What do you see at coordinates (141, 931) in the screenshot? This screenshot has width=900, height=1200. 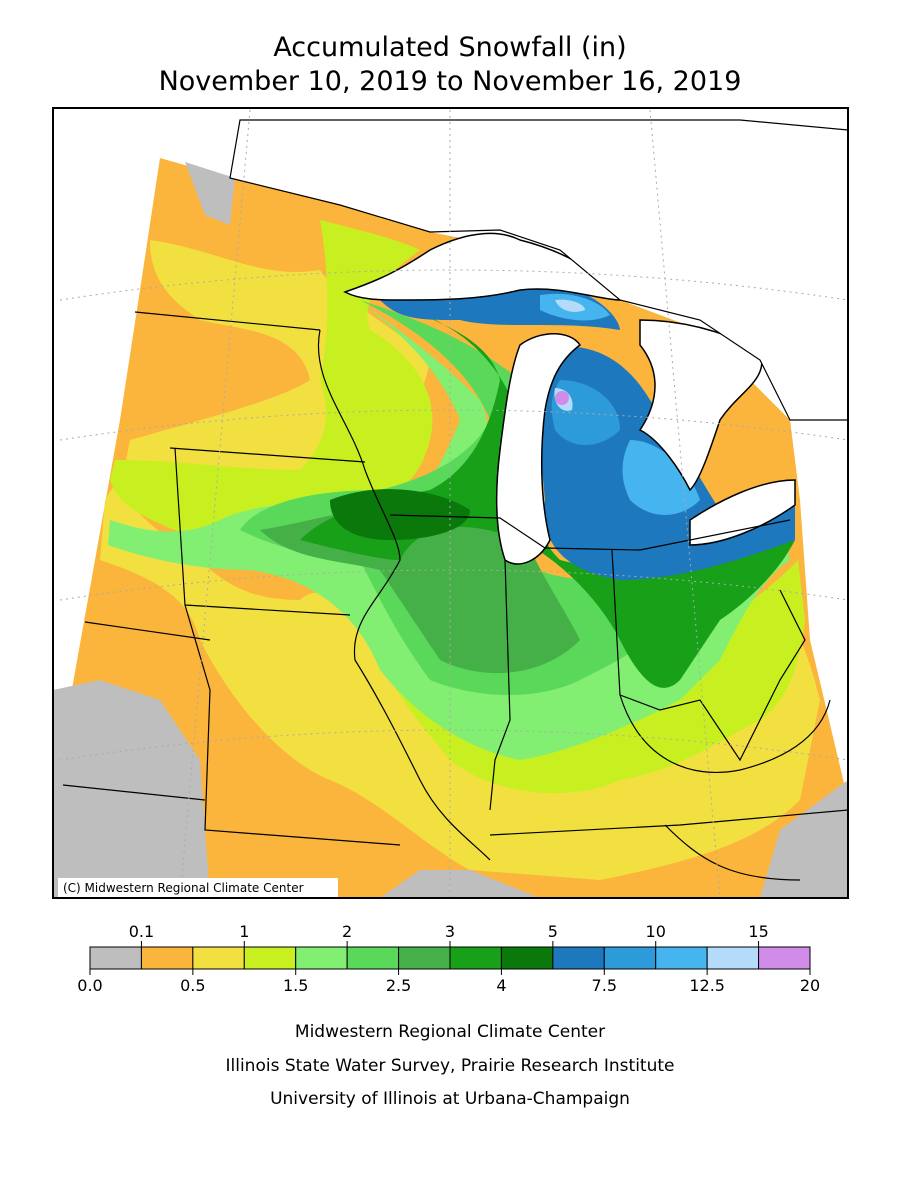 I see `legend-label: 0.1` at bounding box center [141, 931].